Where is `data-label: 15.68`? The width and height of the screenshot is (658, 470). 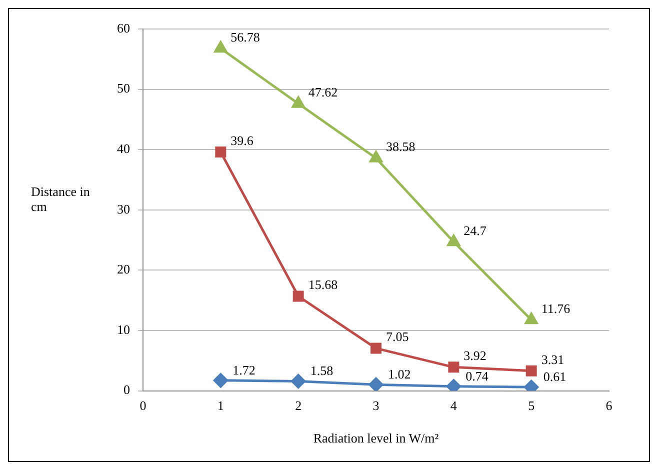
data-label: 15.68 is located at coordinates (323, 284).